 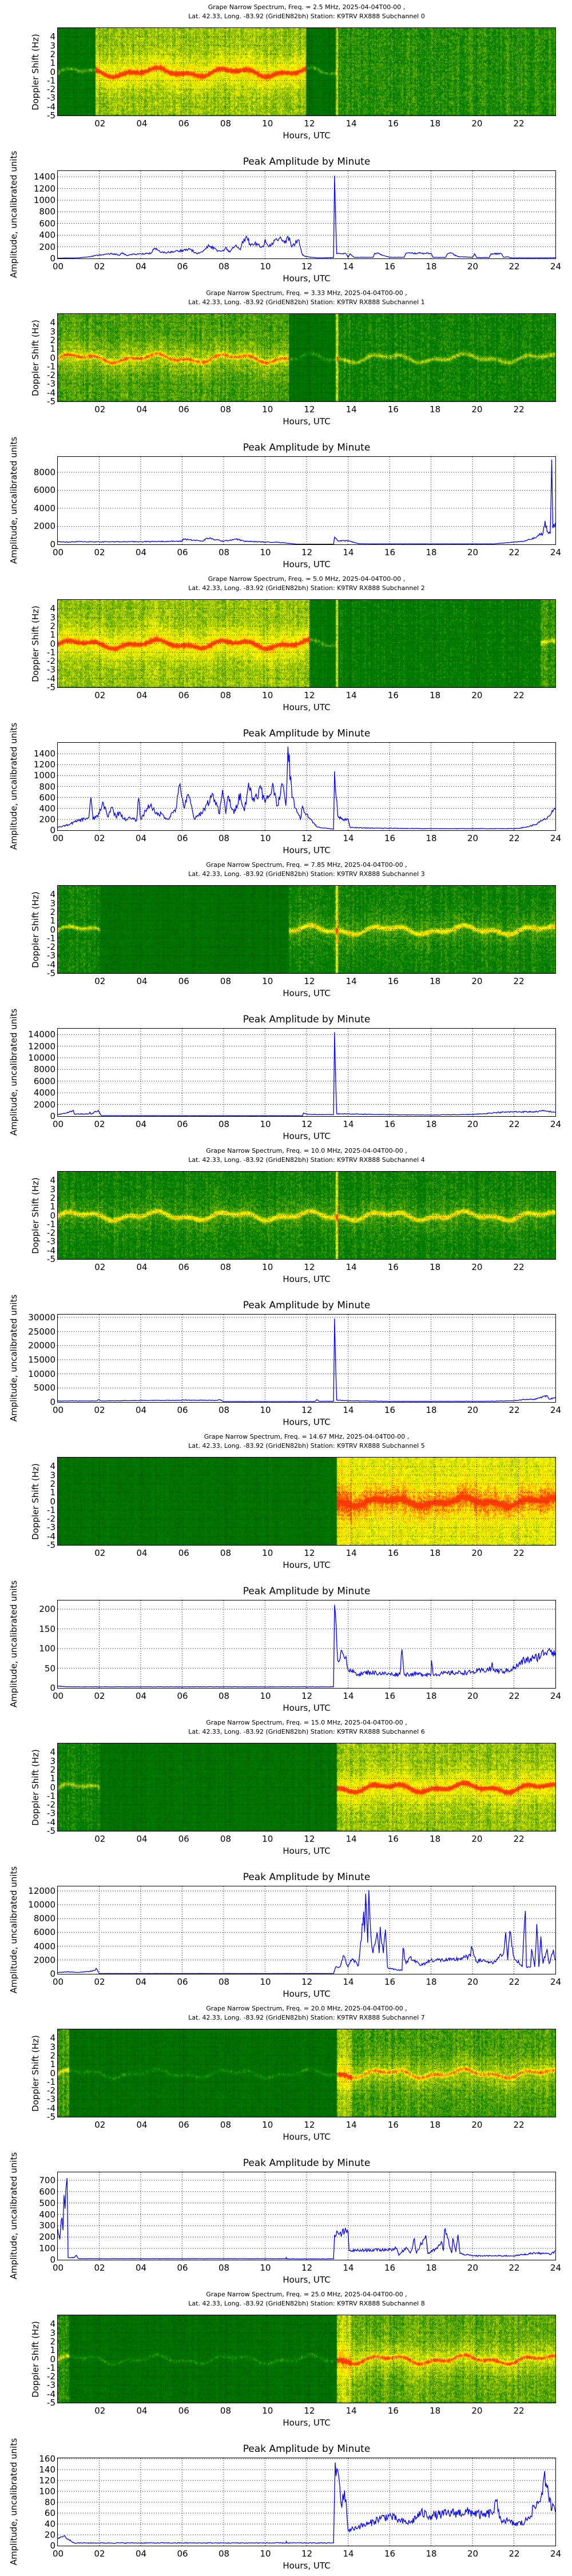 What do you see at coordinates (47, 246) in the screenshot?
I see `y-tick-label: 200` at bounding box center [47, 246].